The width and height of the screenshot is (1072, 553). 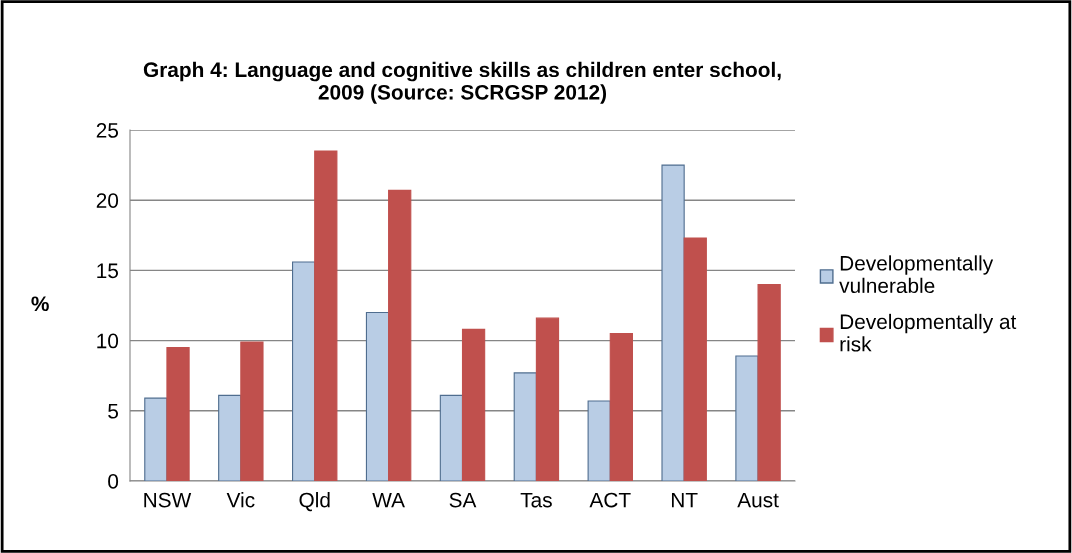 What do you see at coordinates (107, 130) in the screenshot?
I see `y-tick-label: 25` at bounding box center [107, 130].